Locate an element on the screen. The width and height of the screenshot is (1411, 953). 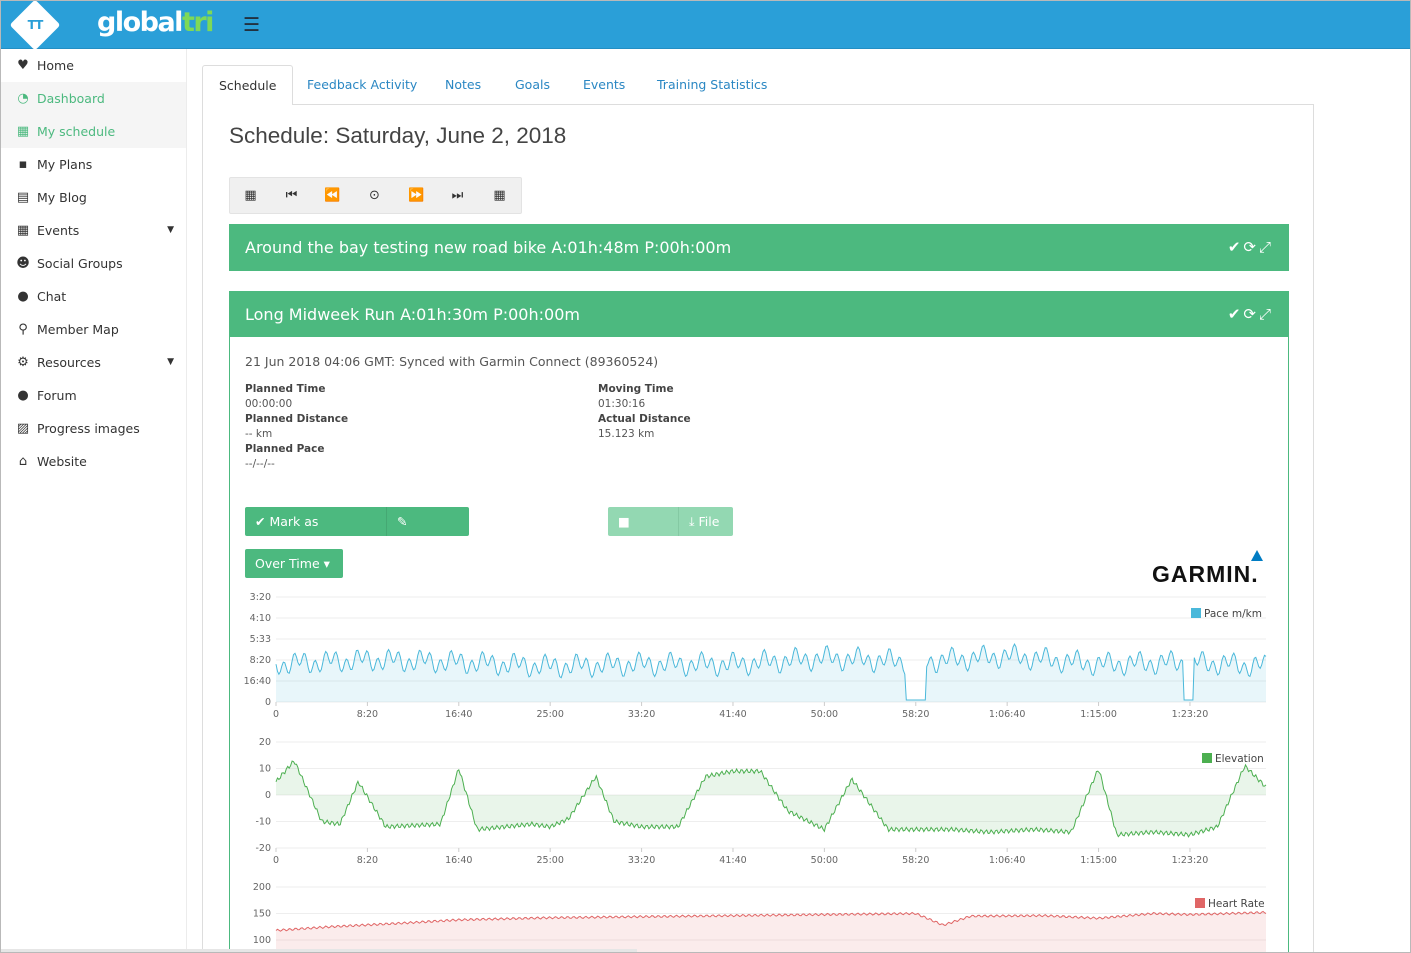
sidebar-item-chat: ● Chat is located at coordinates (93, 296).